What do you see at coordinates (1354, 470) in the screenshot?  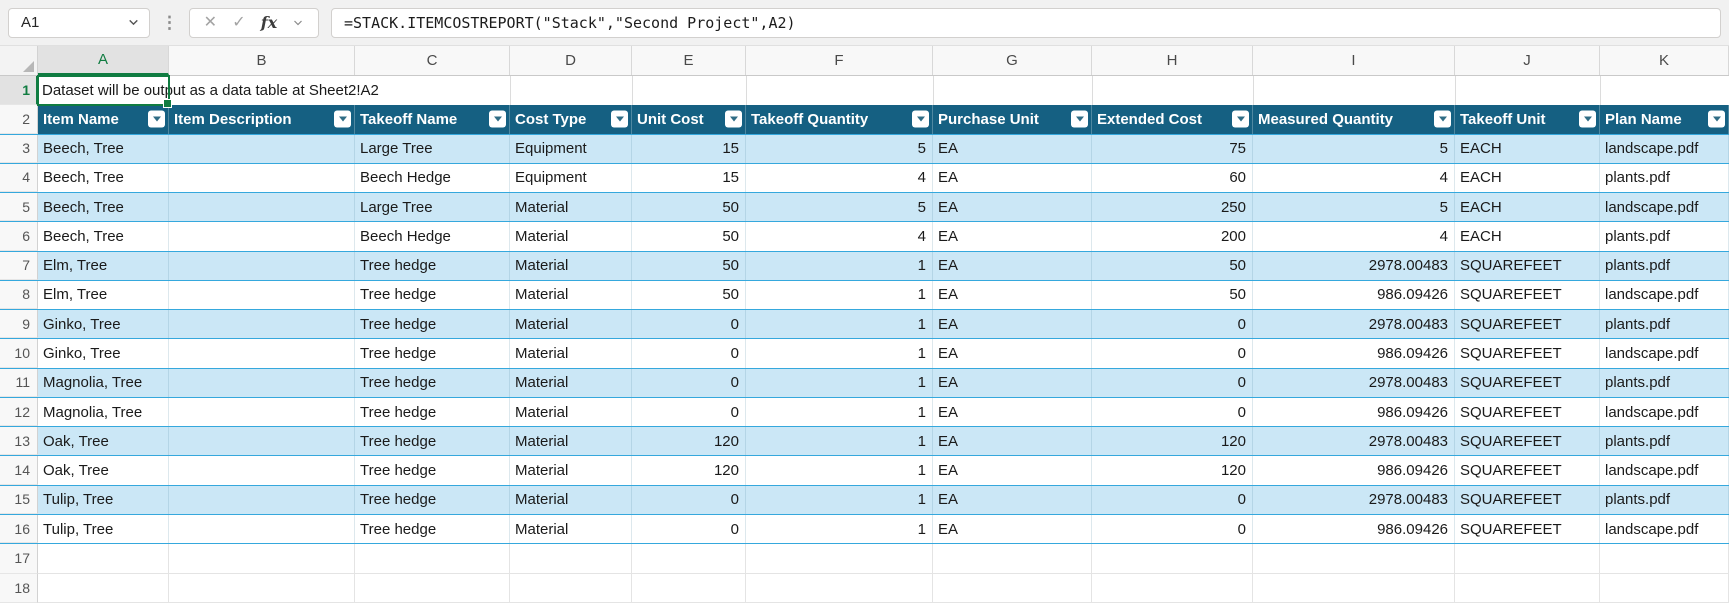 I see `cell-I14: 986.09426` at bounding box center [1354, 470].